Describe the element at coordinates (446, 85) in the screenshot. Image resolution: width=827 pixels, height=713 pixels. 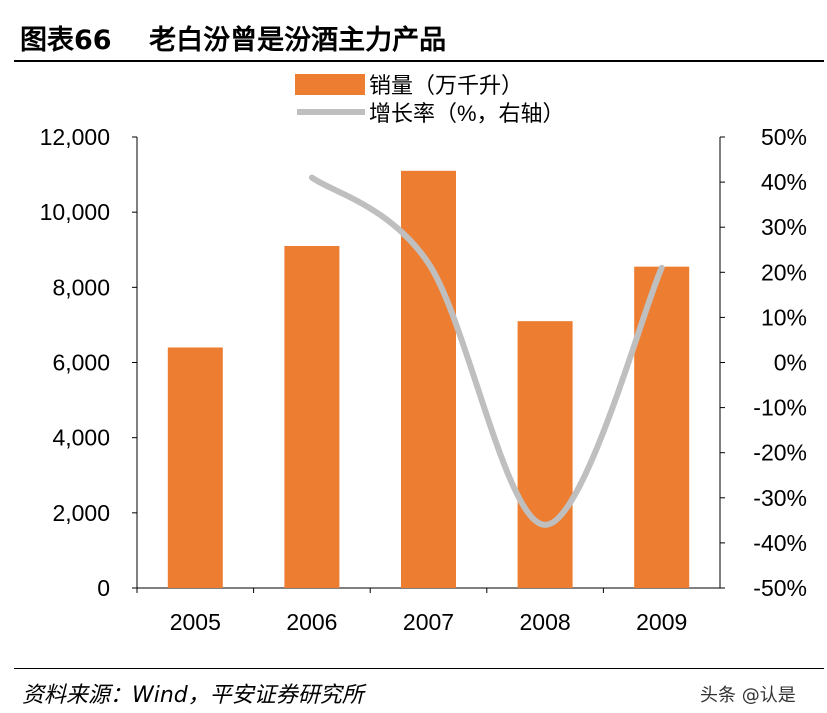
I see `legend-label-bar: 销量（万千升）` at that location.